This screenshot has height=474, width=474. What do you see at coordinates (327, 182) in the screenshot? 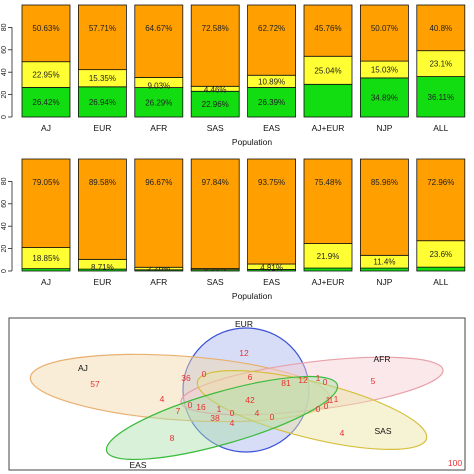
I see `data-label: 75.48%` at bounding box center [327, 182].